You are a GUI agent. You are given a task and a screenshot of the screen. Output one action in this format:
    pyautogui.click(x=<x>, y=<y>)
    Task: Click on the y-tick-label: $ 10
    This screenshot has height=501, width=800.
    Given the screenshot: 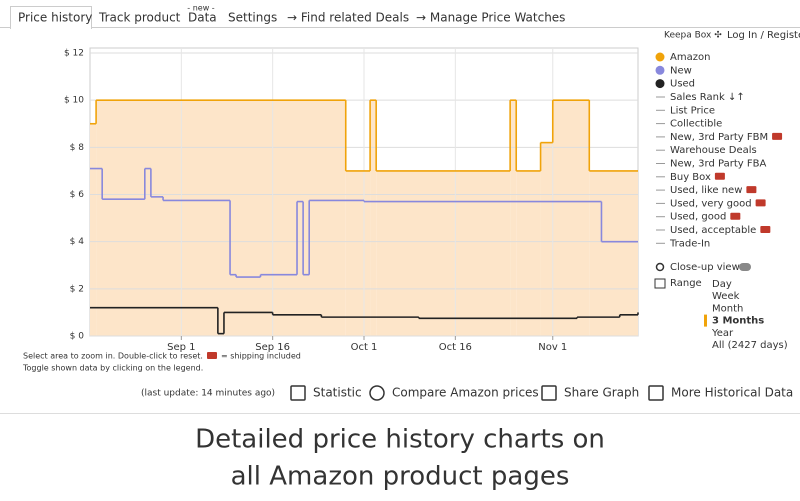 What is the action you would take?
    pyautogui.click(x=74, y=101)
    